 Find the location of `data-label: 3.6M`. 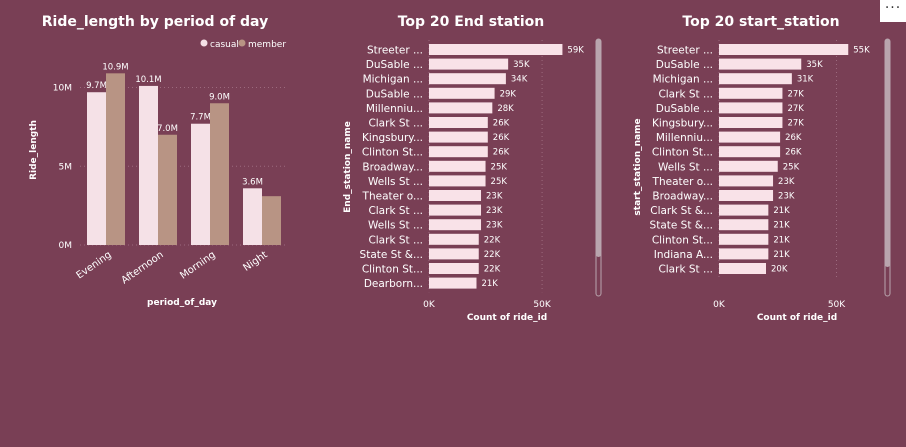

data-label: 3.6M is located at coordinates (252, 182).